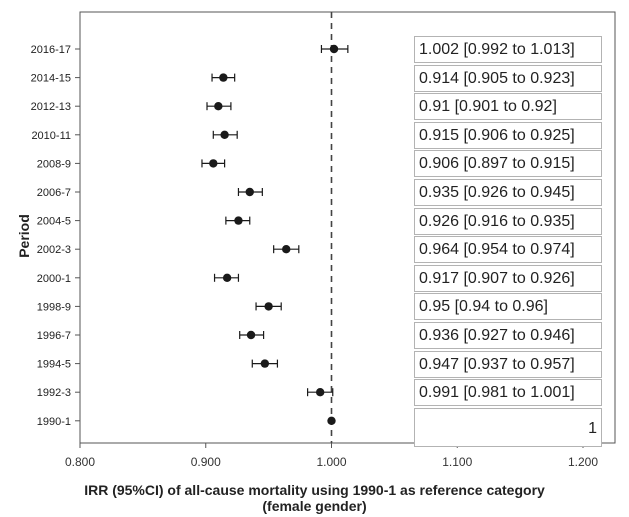 This screenshot has height=517, width=629. What do you see at coordinates (508, 78) in the screenshot?
I see `annotation-1: 0.914 [0.905 to 0.923]` at bounding box center [508, 78].